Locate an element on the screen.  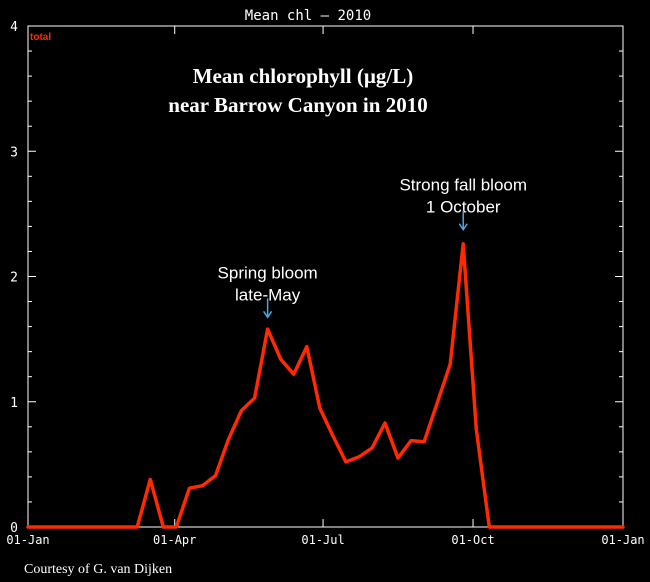
chart-title: Mean chl – 2010 is located at coordinates (308, 16).